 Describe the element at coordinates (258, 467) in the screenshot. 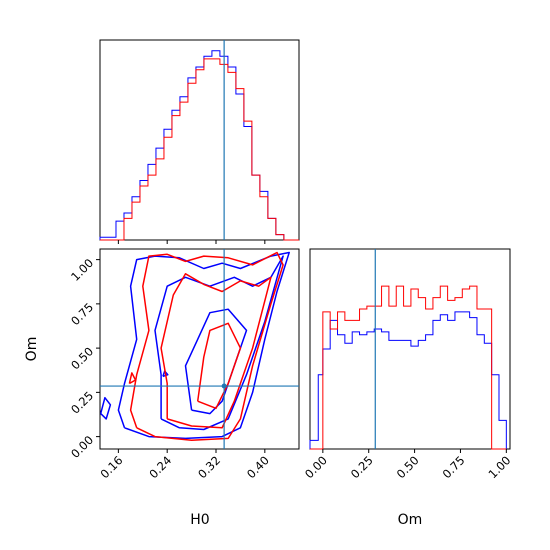

I see `x-tick-label-2d-3: 0.40` at that location.